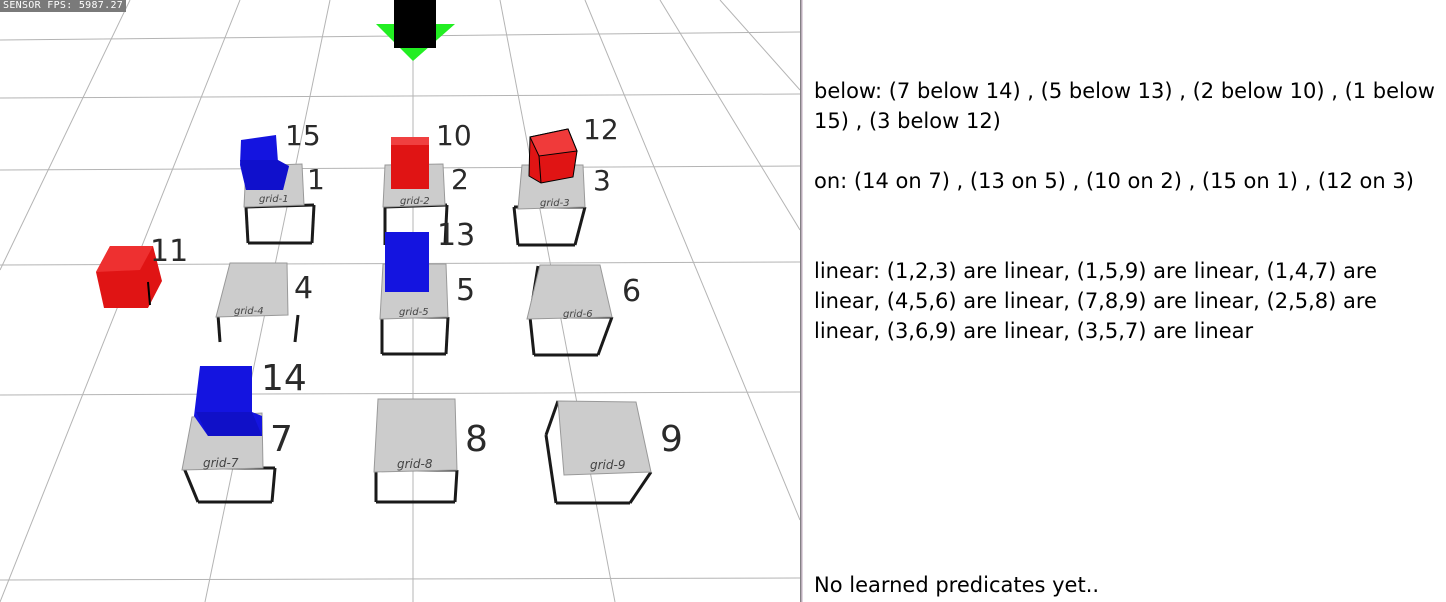  What do you see at coordinates (601, 129) in the screenshot?
I see `block-number: 12` at bounding box center [601, 129].